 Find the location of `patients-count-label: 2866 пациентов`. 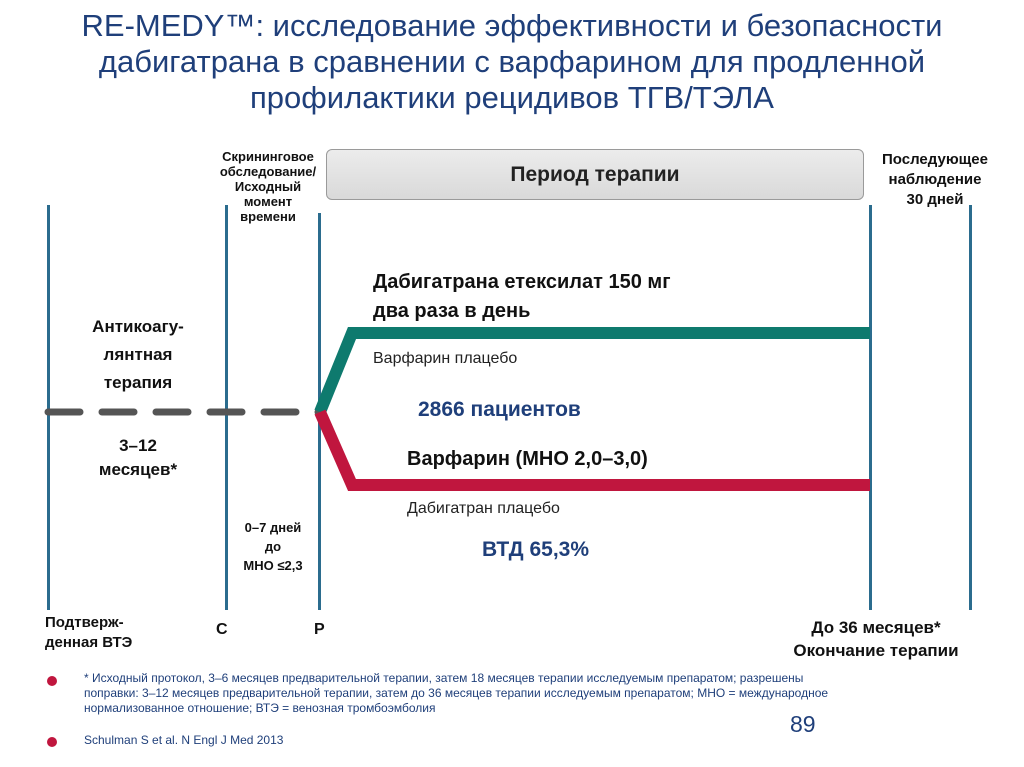

patients-count-label: 2866 пациентов is located at coordinates (499, 409).